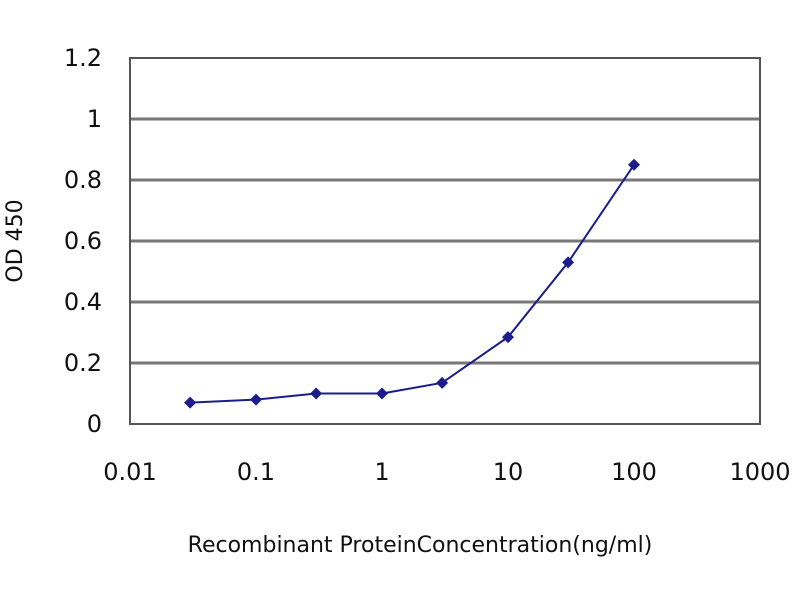 This screenshot has height=600, width=800. I want to click on x-axis-tick-labels: 0.01 0.1 1 10 100 1000, so click(446, 472).